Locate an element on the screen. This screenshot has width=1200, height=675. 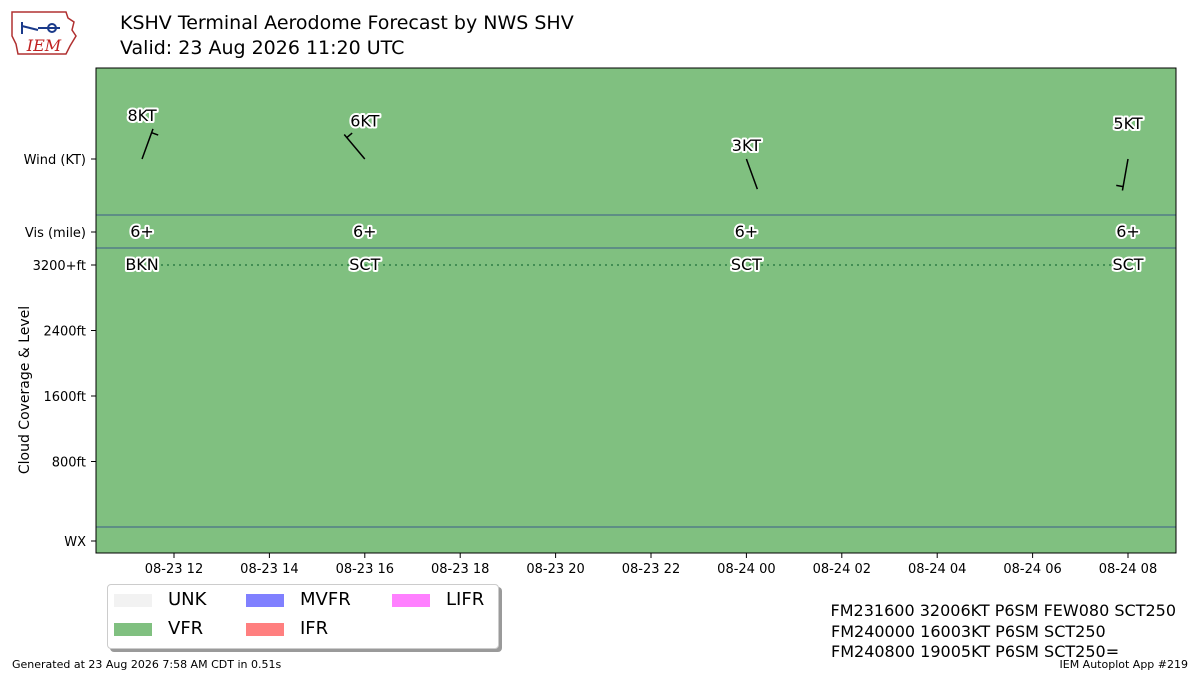
legend-label-vfr: VFR is located at coordinates (186, 628).